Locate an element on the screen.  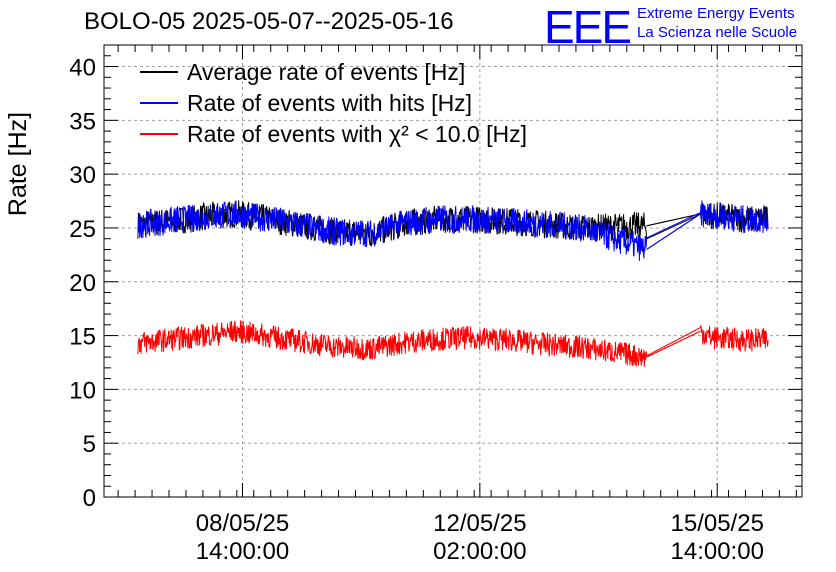
y-tick-label: 15 is located at coordinates (82, 337).